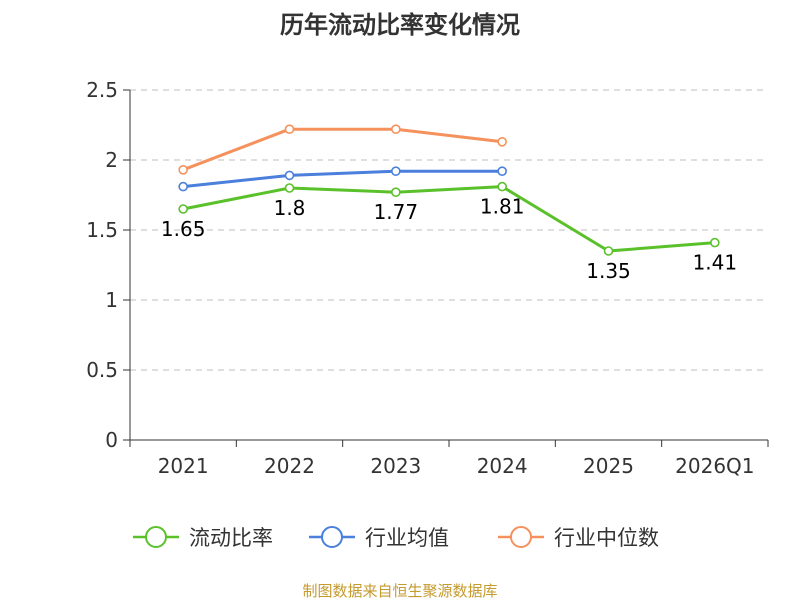  Describe the element at coordinates (606, 538) in the screenshot. I see `legend-label: 行业中位数` at that location.